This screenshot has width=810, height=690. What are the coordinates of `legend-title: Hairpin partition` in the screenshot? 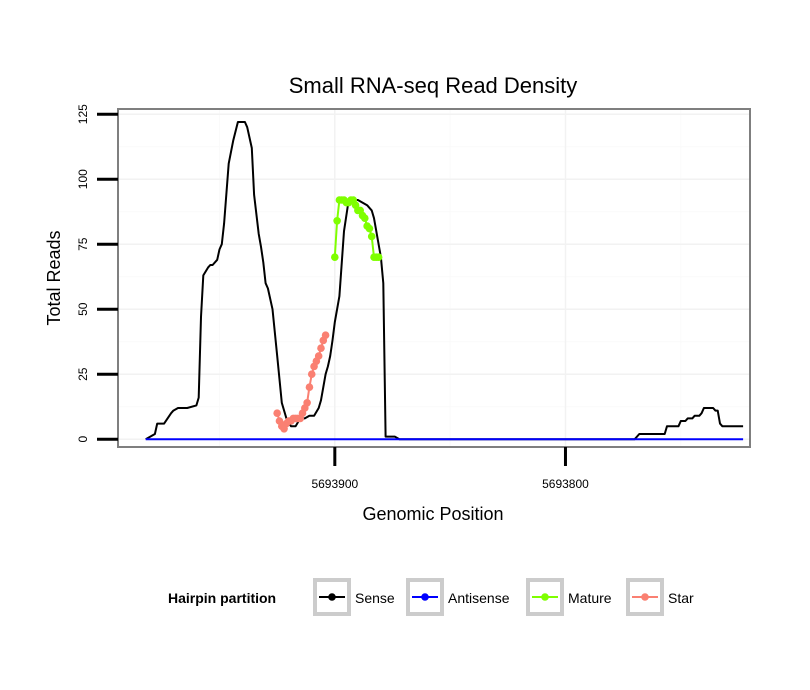 It's located at (222, 598).